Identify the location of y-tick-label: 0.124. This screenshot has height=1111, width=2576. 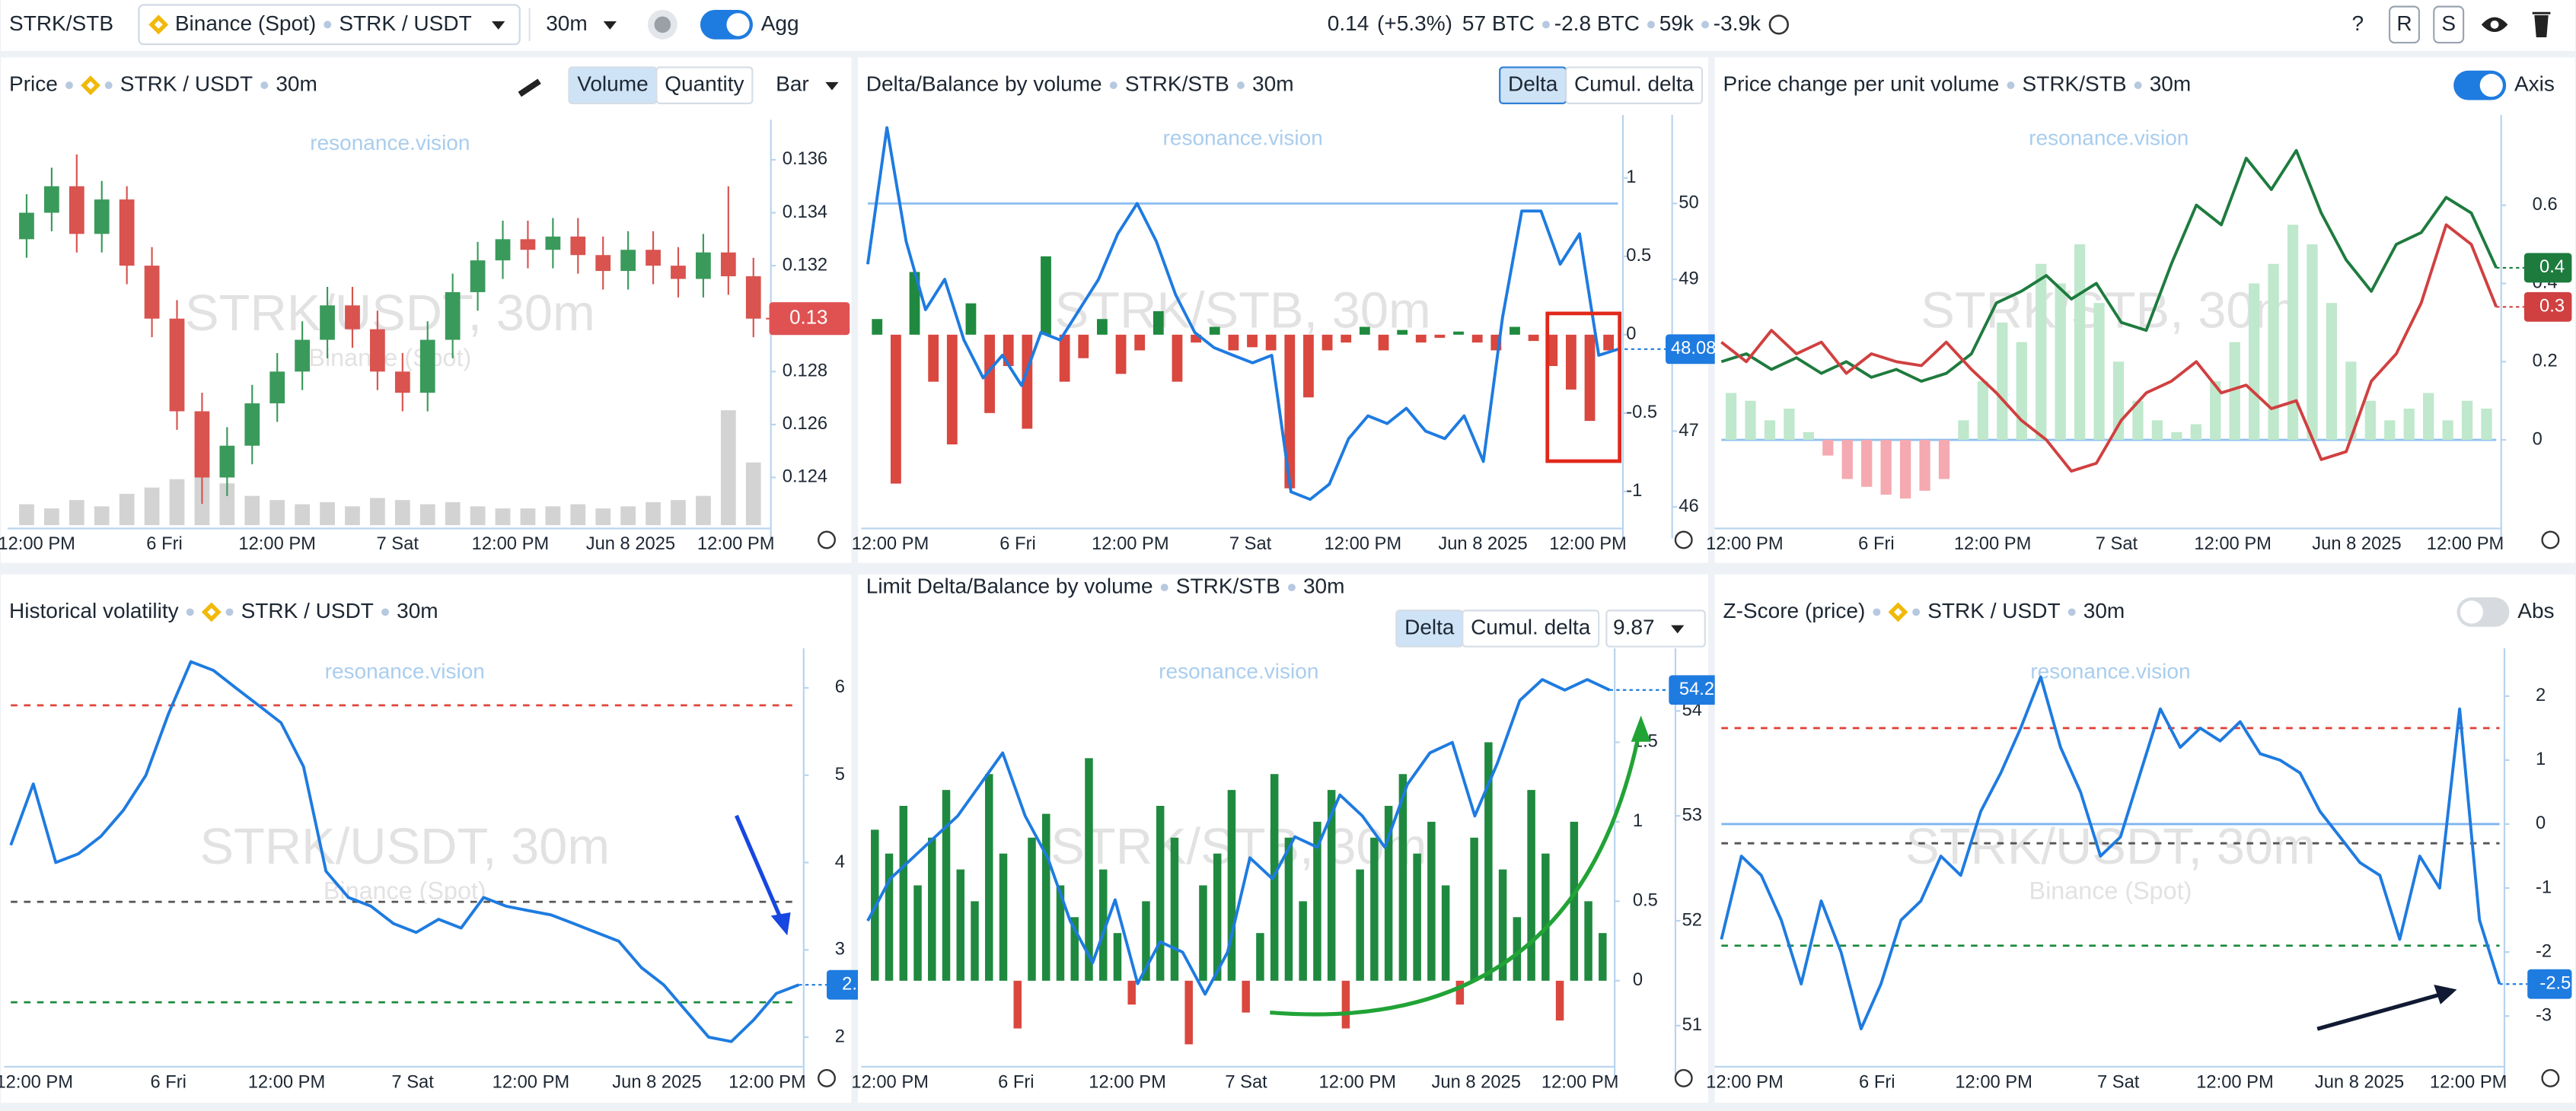
(805, 477).